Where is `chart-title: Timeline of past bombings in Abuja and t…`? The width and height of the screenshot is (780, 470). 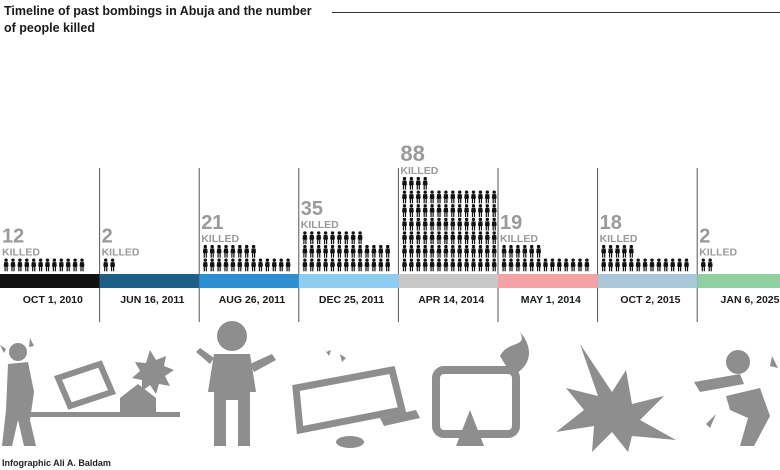 chart-title: Timeline of past bombings in Abuja and t… is located at coordinates (164, 20).